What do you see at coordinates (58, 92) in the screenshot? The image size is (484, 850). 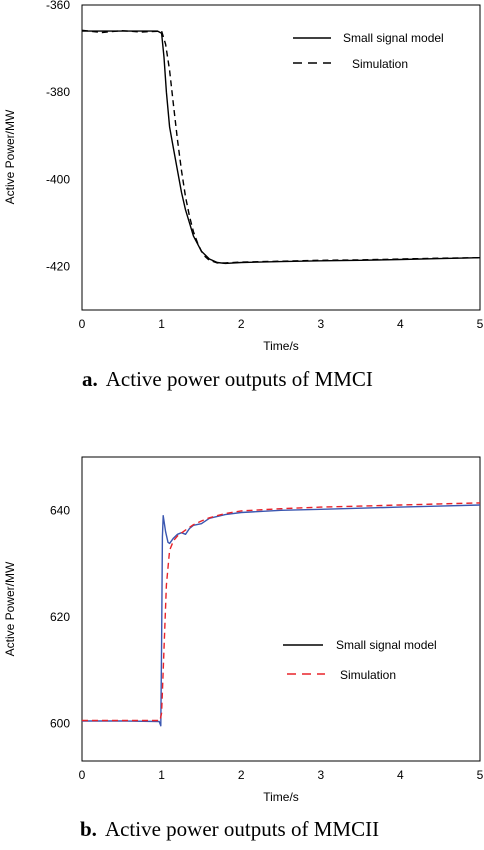 I see `y-tick-label: -380` at bounding box center [58, 92].